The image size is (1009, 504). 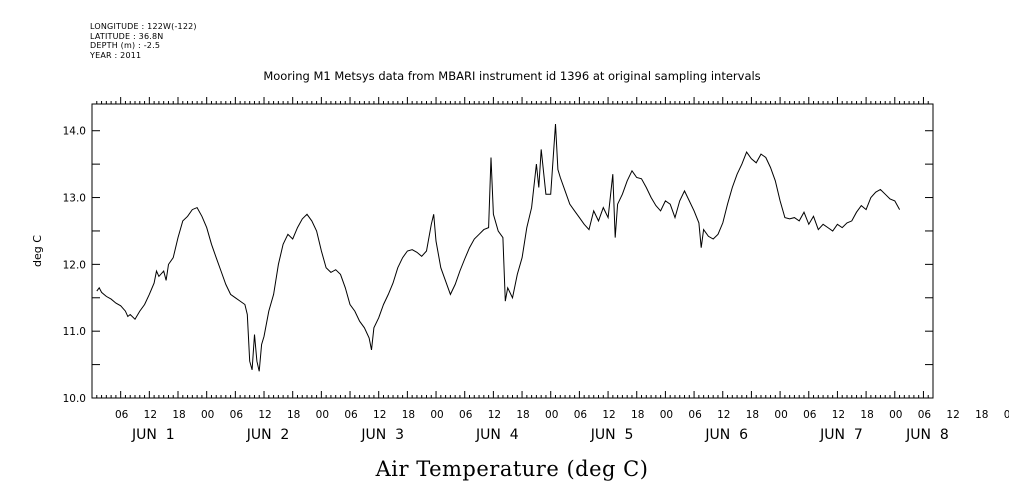 I want to click on depth-label: DEPTH (m) : -2.5, so click(x=125, y=45).